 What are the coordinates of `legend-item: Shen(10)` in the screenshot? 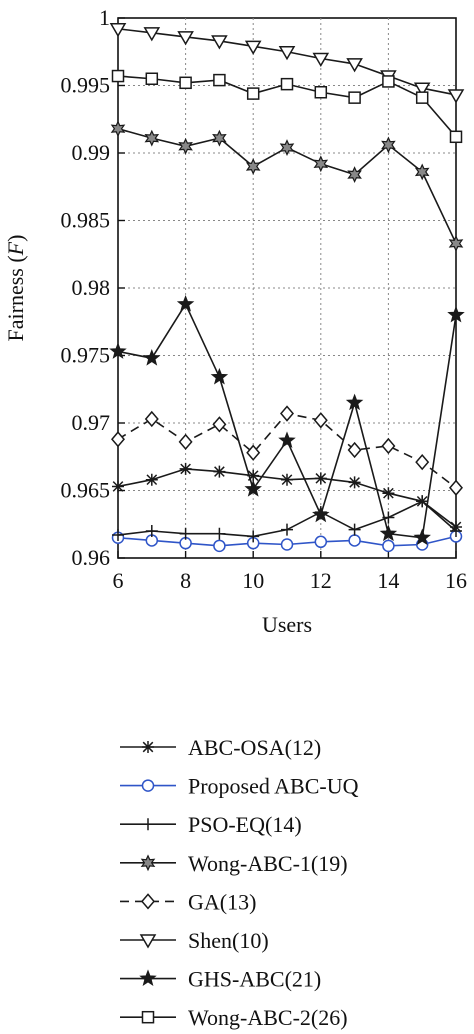 It's located at (194, 940).